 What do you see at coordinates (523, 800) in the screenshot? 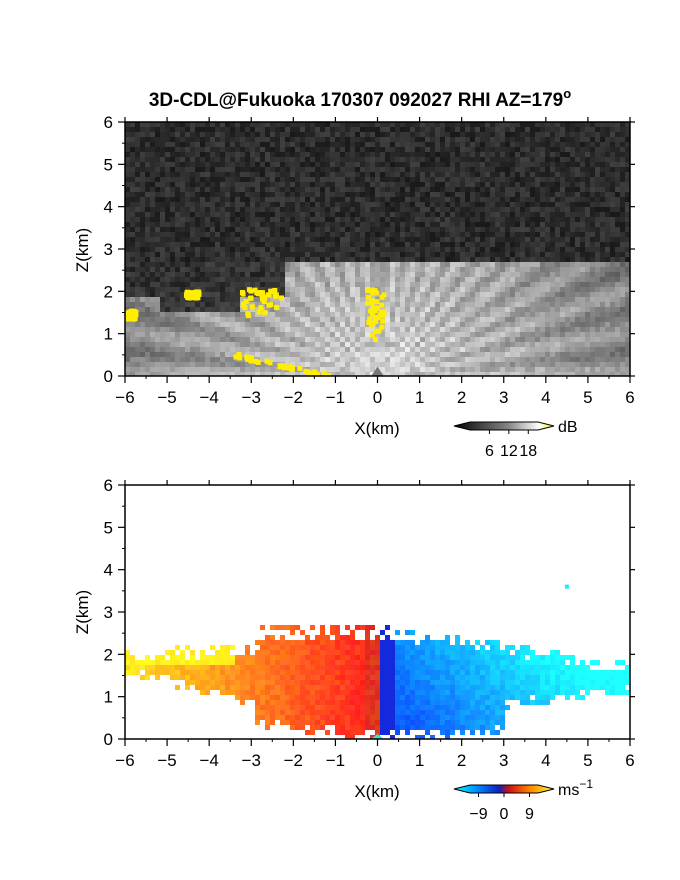
I see `velocity-colorbar: −9 0 9 ms−1` at bounding box center [523, 800].